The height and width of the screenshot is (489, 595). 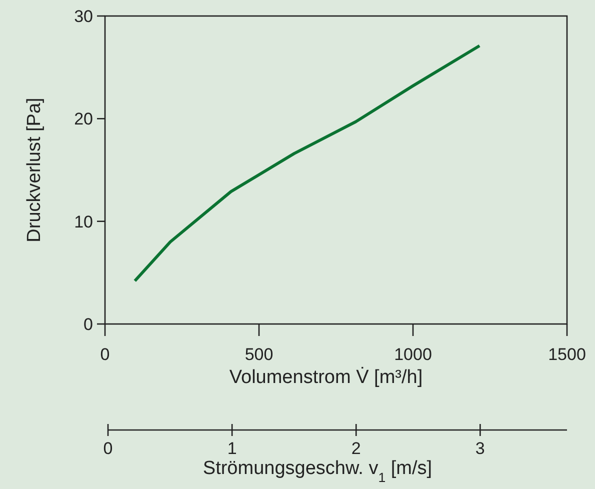 What do you see at coordinates (413, 354) in the screenshot?
I see `x-tick-label: 1000` at bounding box center [413, 354].